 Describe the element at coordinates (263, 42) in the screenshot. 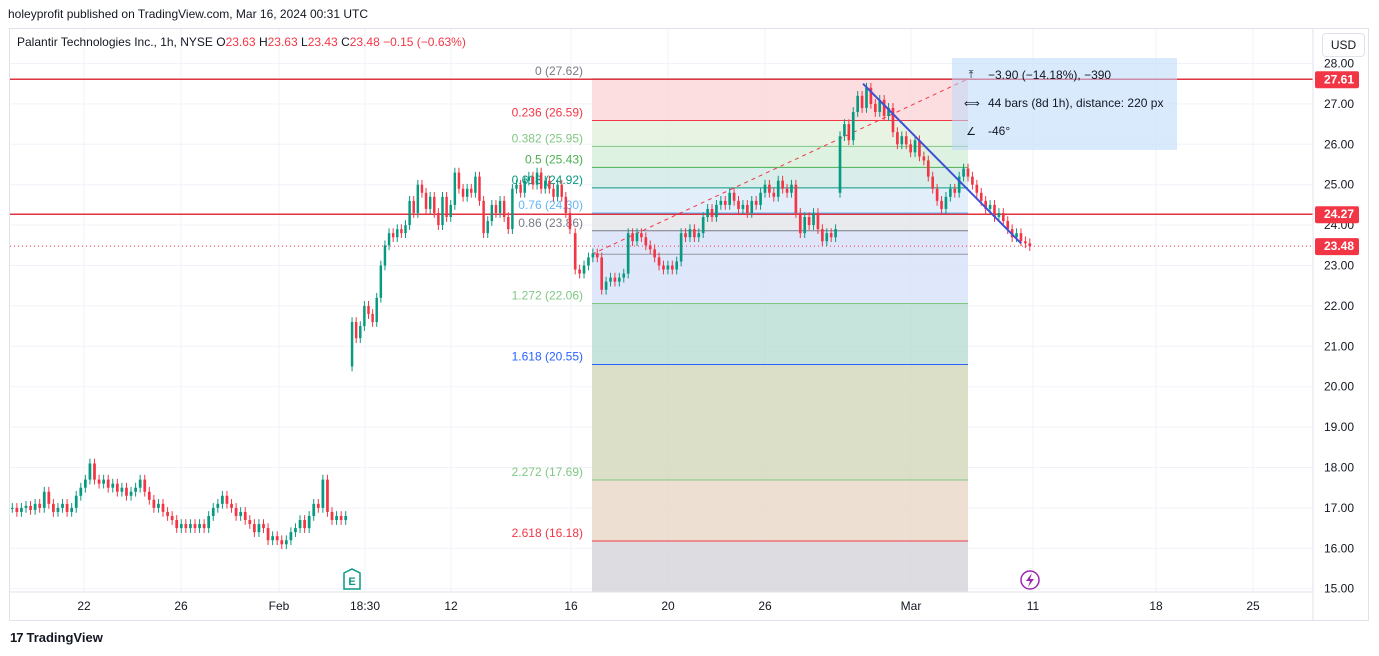

I see `high-label: H` at that location.